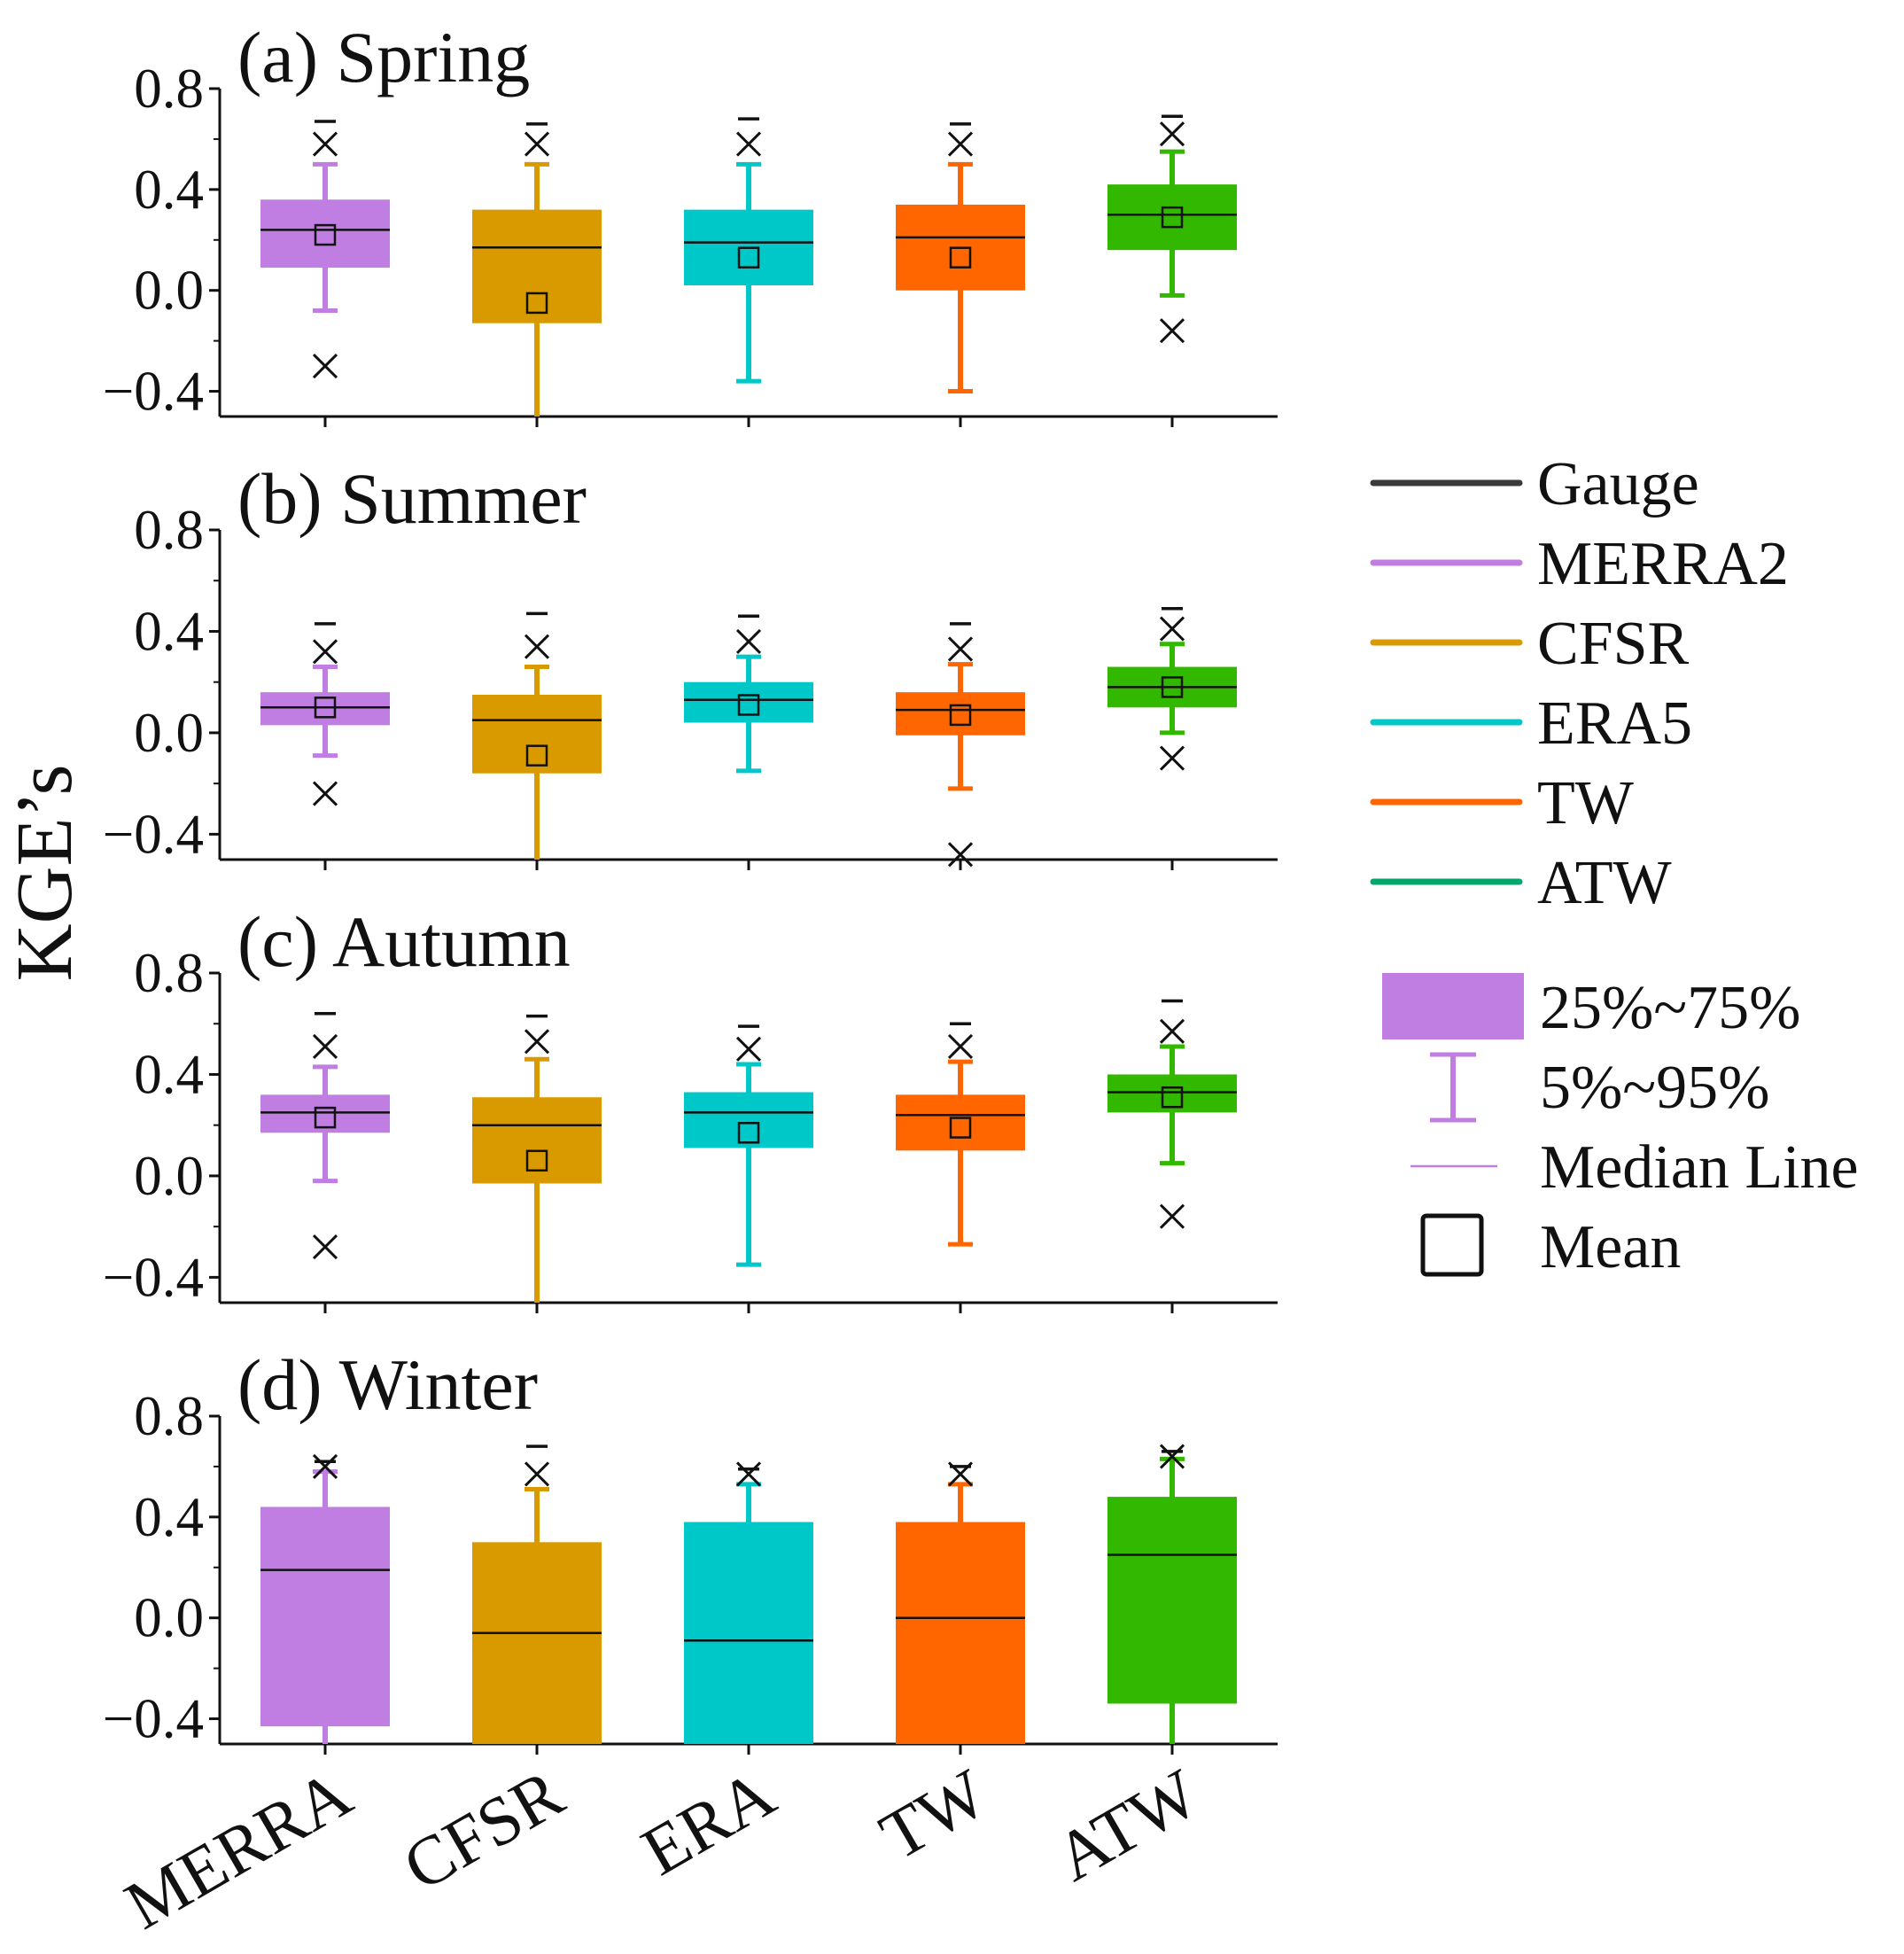 This screenshot has height=1954, width=1904. What do you see at coordinates (483, 1829) in the screenshot?
I see `x-category-label: CFSR` at bounding box center [483, 1829].